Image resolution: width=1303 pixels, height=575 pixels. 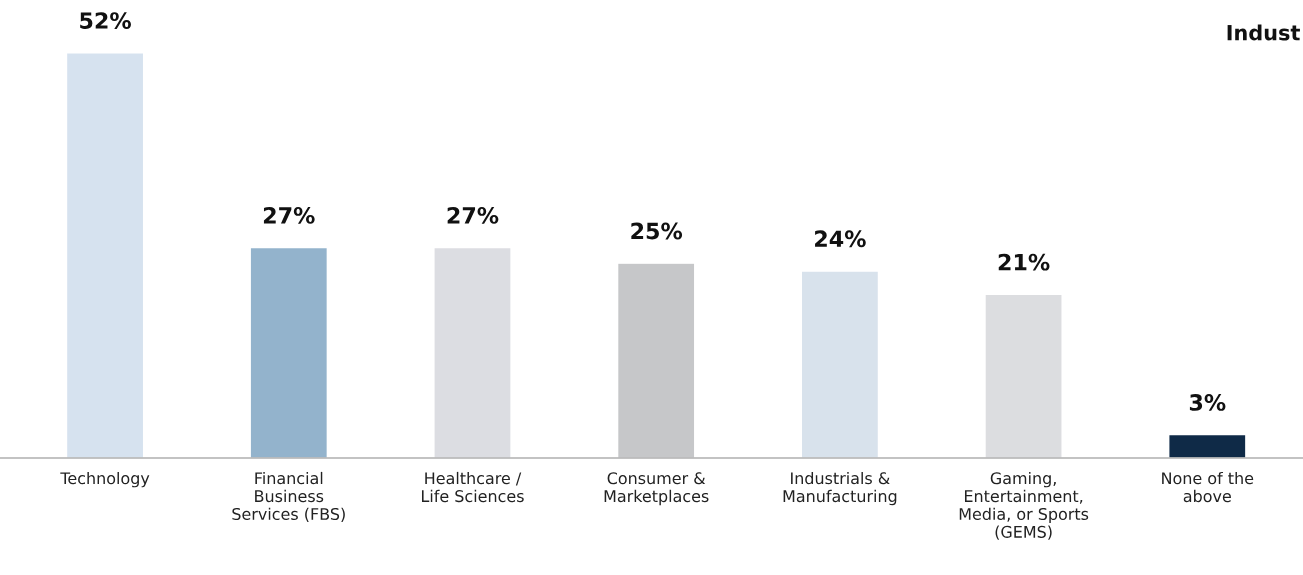 What do you see at coordinates (105, 479) in the screenshot?
I see `x-tick-label: Technology` at bounding box center [105, 479].